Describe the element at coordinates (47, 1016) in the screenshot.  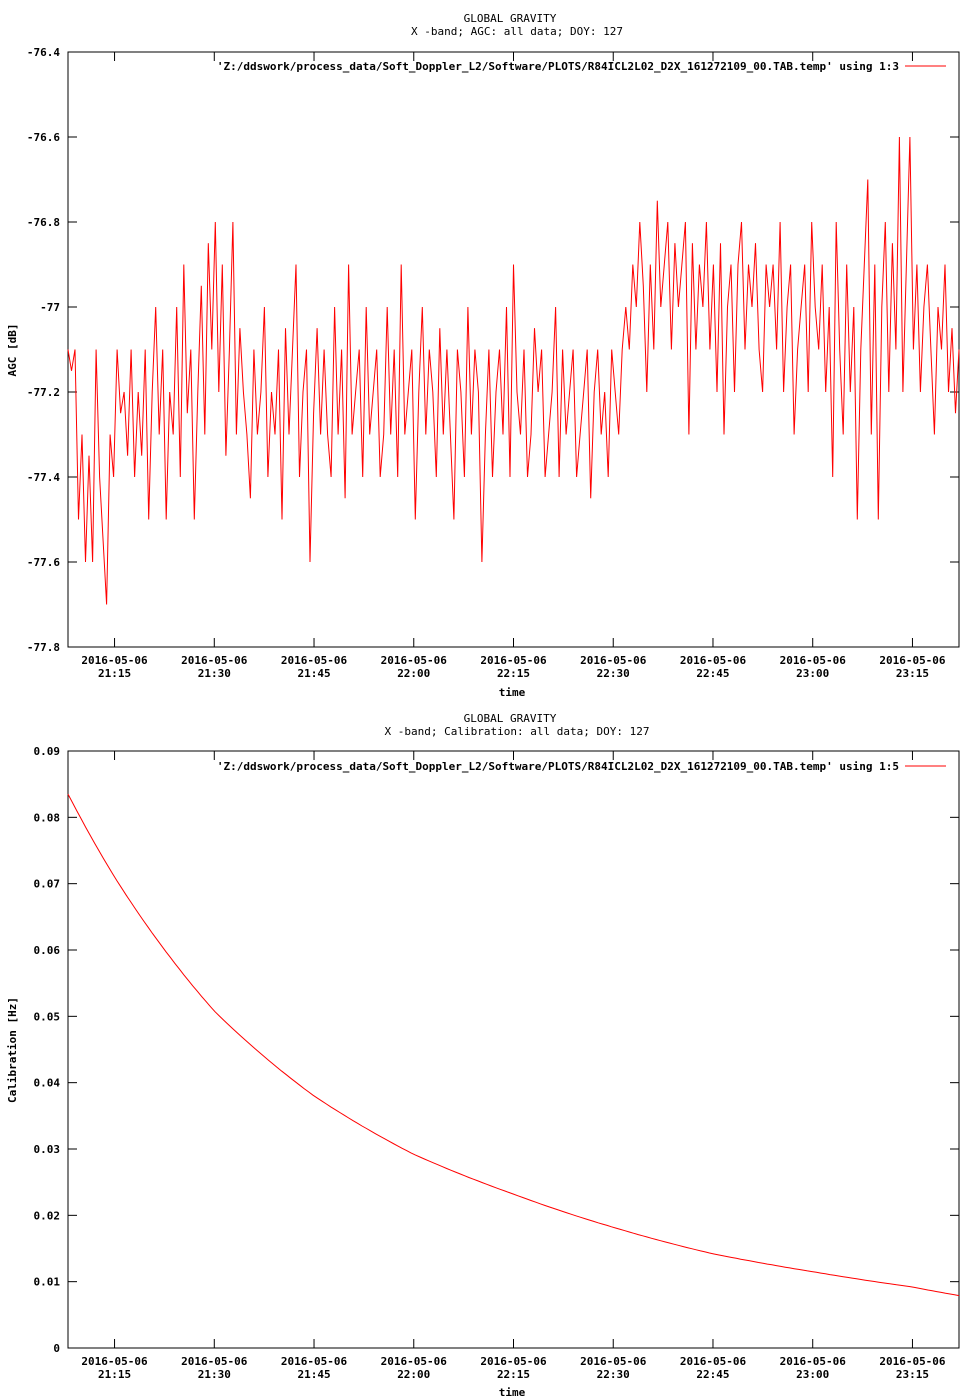
I see `y-tick-label: 0.05` at that location.